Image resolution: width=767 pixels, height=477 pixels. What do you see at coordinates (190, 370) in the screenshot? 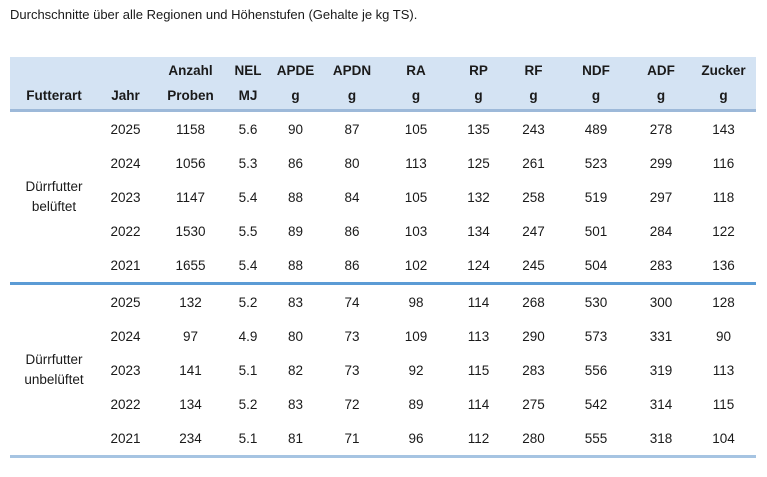
I see `cell-proben: 141` at bounding box center [190, 370].